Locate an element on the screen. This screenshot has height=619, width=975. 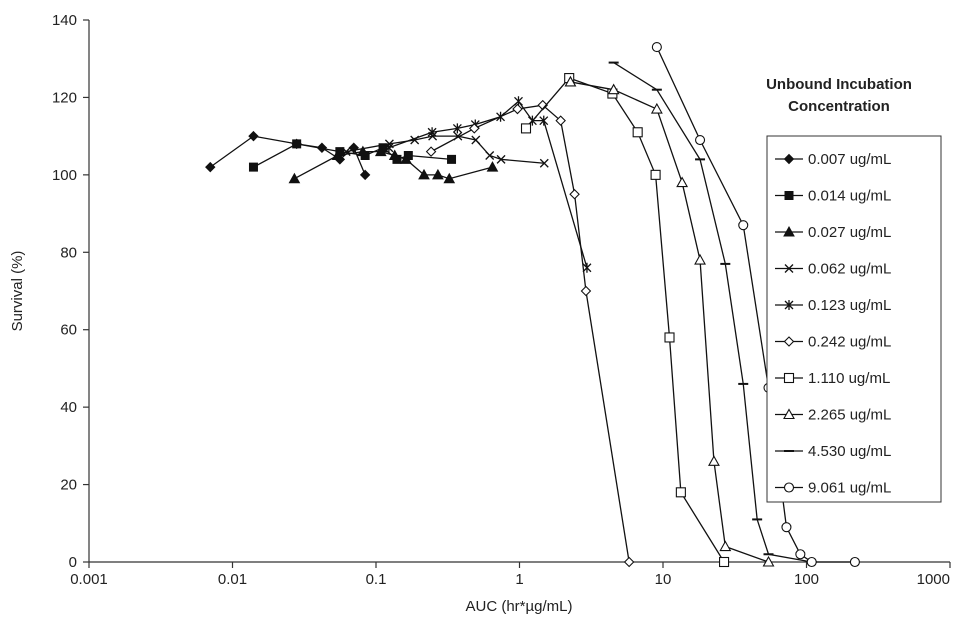
legend-item: 0.007 ug/mL is located at coordinates (833, 159).